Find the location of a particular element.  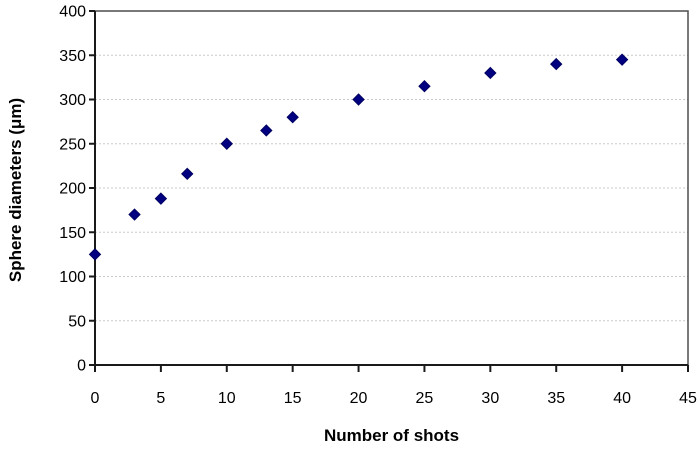

y-tick-label: 250 is located at coordinates (72, 144).